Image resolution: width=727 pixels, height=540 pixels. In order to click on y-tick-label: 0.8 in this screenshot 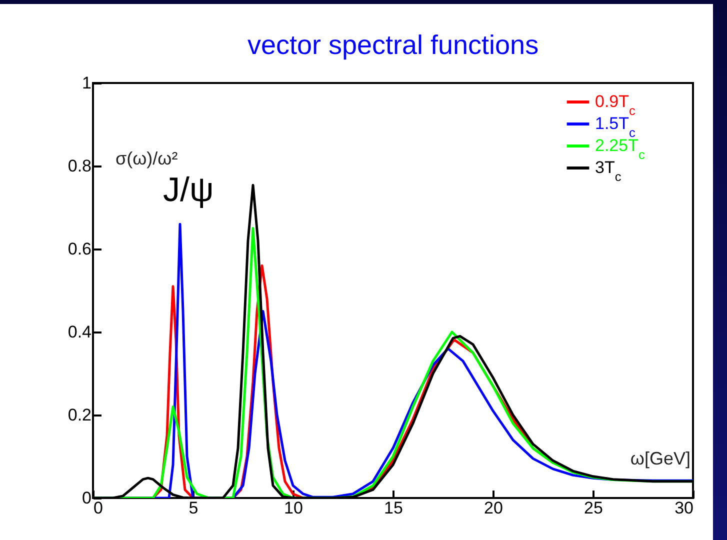, I will do `click(80, 166)`.